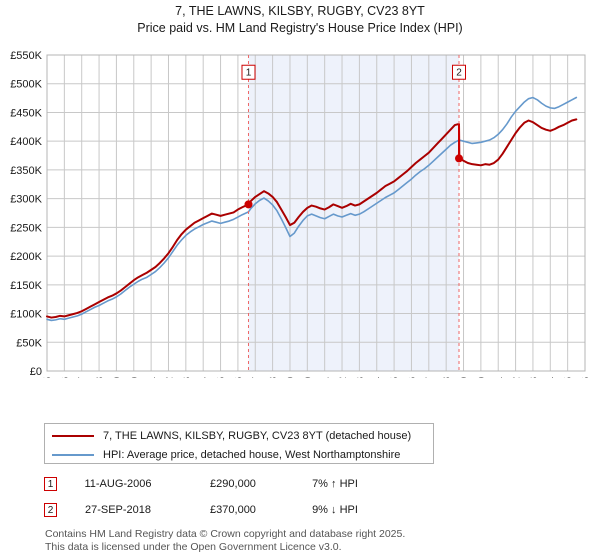 The width and height of the screenshot is (600, 560). What do you see at coordinates (117, 377) in the screenshot?
I see `x-axis-tick-label: 1999` at bounding box center [117, 377].